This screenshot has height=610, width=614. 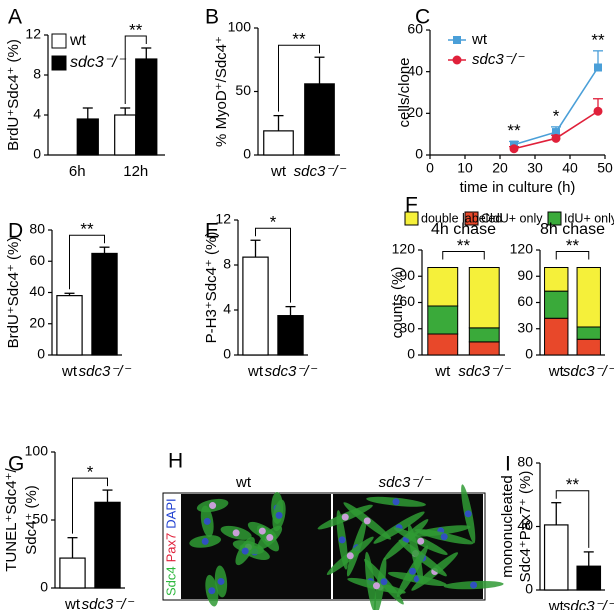 What do you see at coordinates (404, 92) in the screenshot?
I see `y-axis-label: cells/clone` at bounding box center [404, 92].